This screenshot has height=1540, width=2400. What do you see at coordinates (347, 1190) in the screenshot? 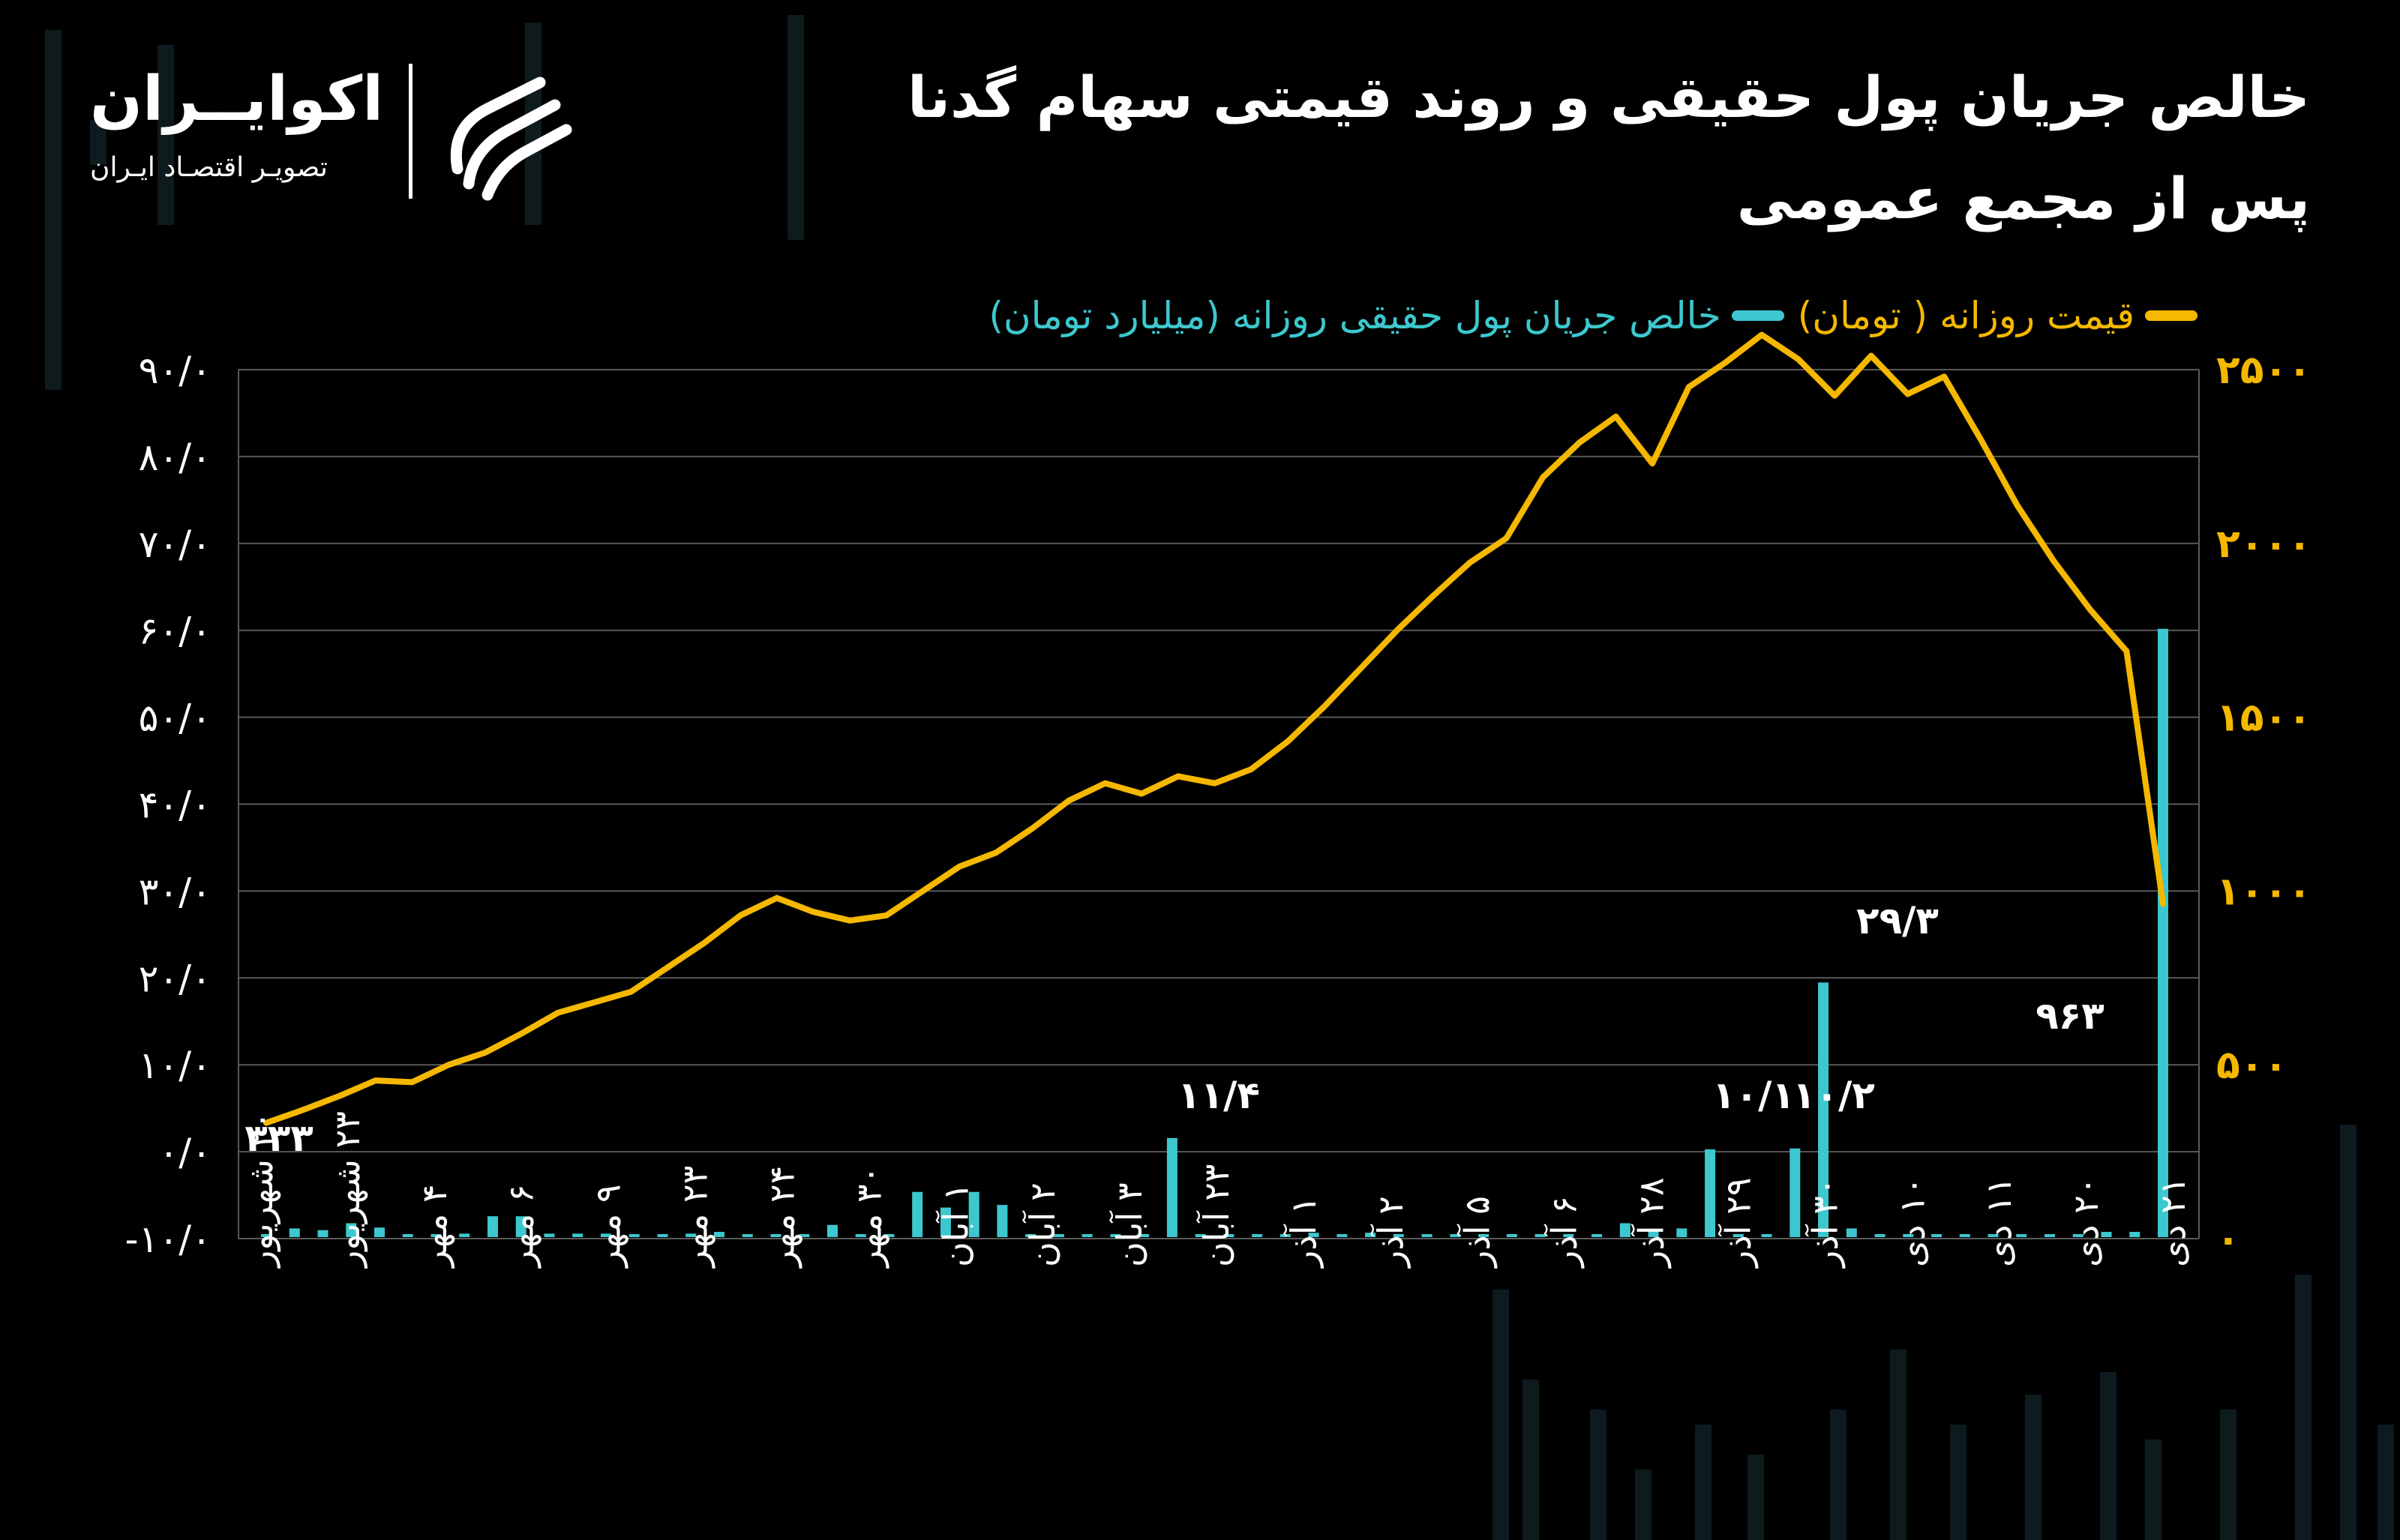
I see `x-tick-label: ۲۳ شهریور` at bounding box center [347, 1190].